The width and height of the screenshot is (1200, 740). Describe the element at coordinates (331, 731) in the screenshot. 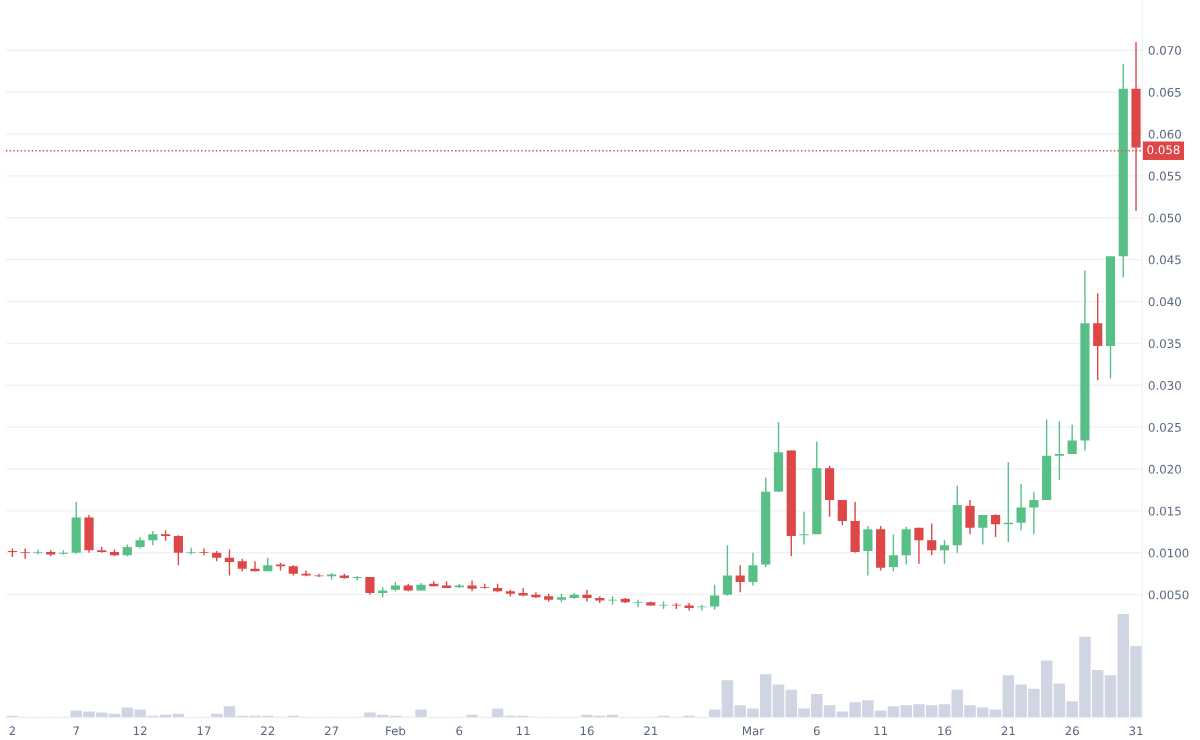

I see `x-tick-label: 27` at that location.